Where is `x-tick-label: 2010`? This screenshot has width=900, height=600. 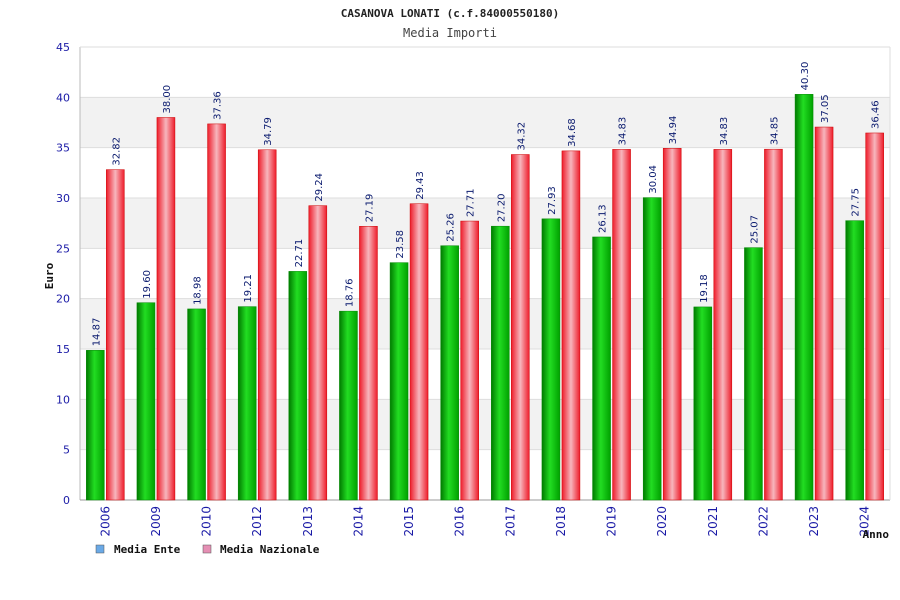
x-tick-label: 2010 is located at coordinates (207, 521).